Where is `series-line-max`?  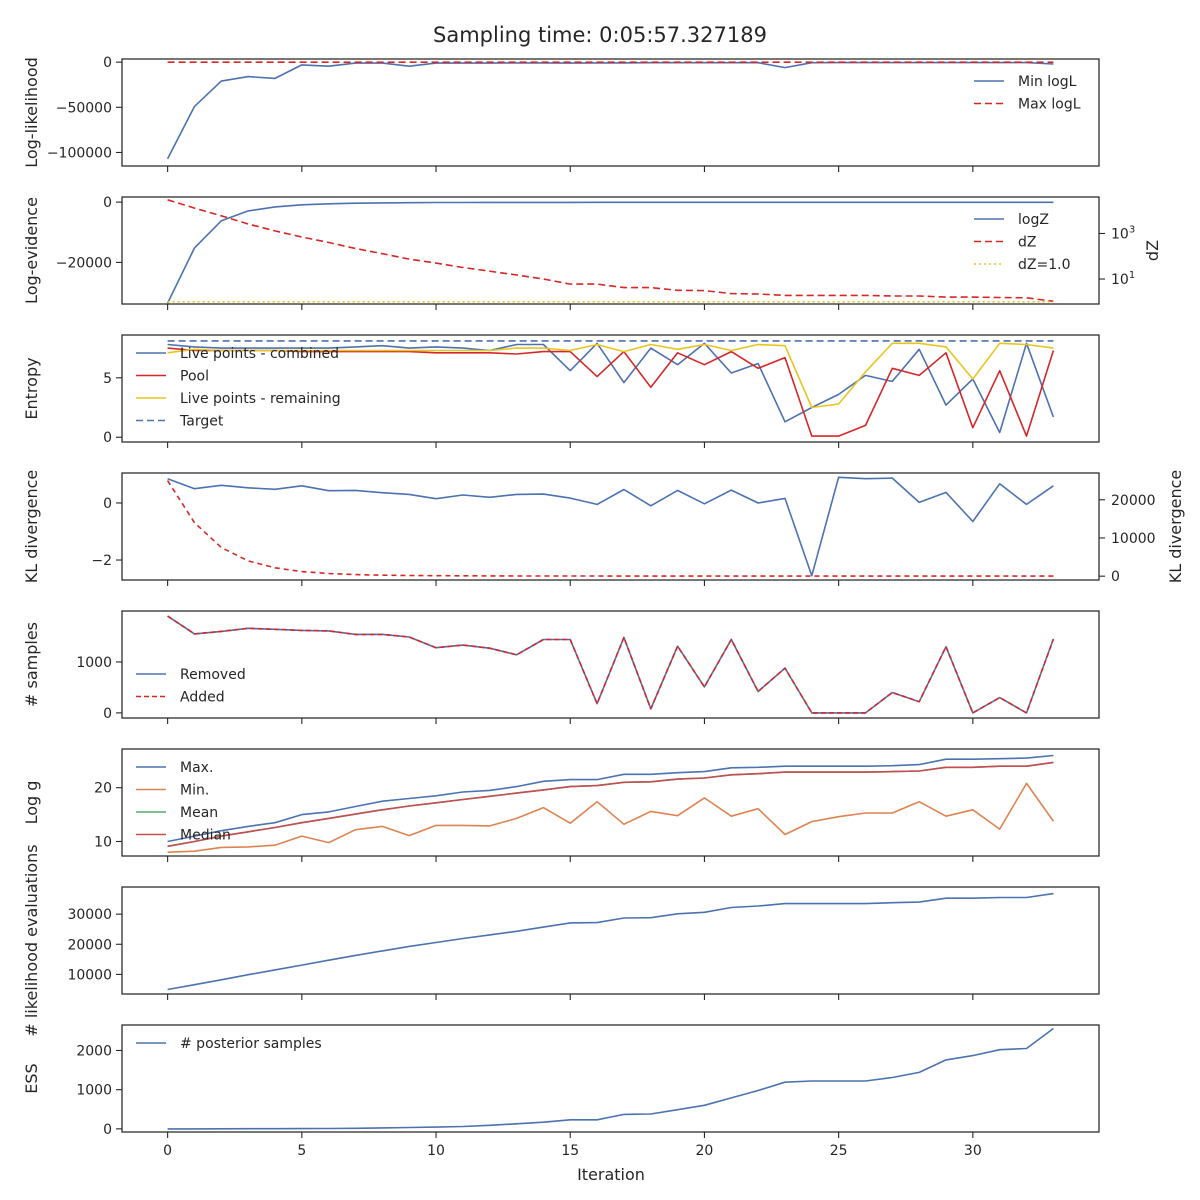 series-line-max is located at coordinates (610, 798).